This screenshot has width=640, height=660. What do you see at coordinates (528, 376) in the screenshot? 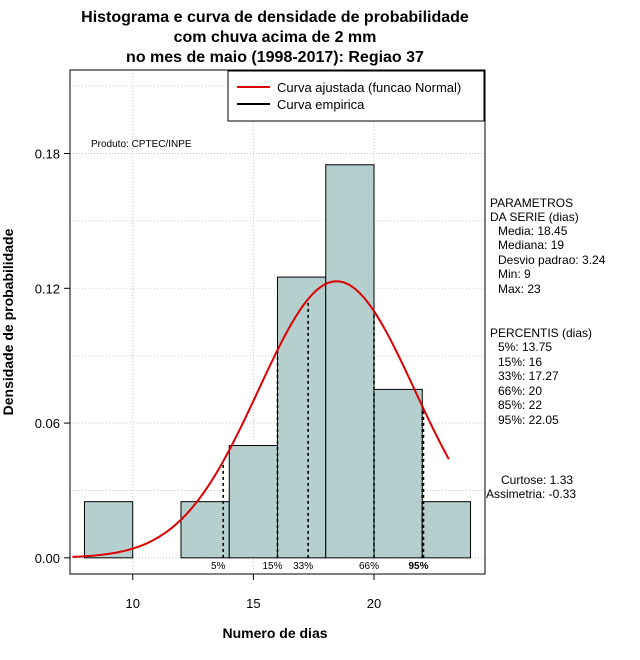
I see `percentile-line: 33%: 17.27` at bounding box center [528, 376].